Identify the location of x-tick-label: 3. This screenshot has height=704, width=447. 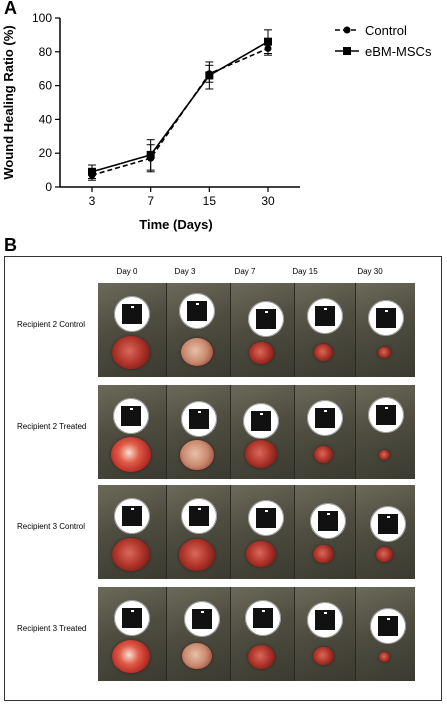
(92, 201).